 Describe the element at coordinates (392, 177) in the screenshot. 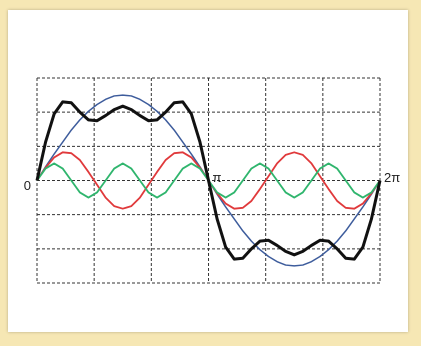

I see `x-tick-label: 2π` at that location.